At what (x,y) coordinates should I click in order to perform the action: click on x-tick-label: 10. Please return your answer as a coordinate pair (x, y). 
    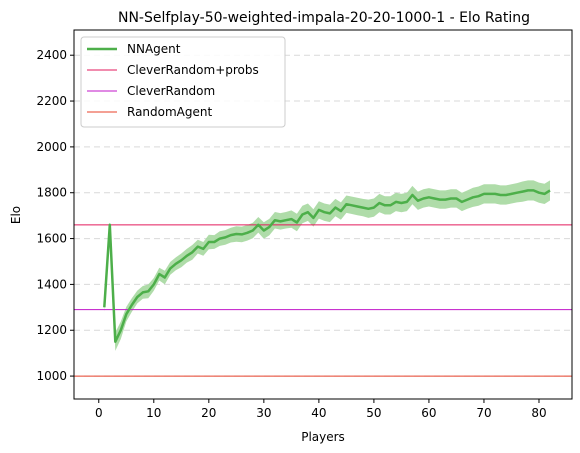
    Looking at the image, I should click on (153, 413).